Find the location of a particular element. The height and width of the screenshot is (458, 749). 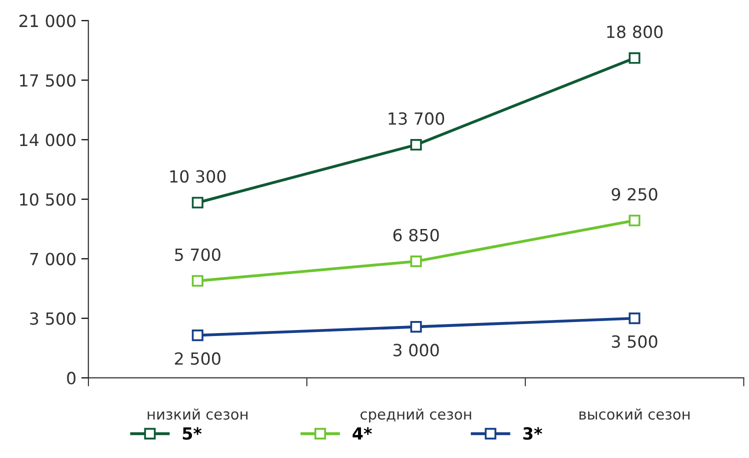

data-label: 5 700 is located at coordinates (197, 254).